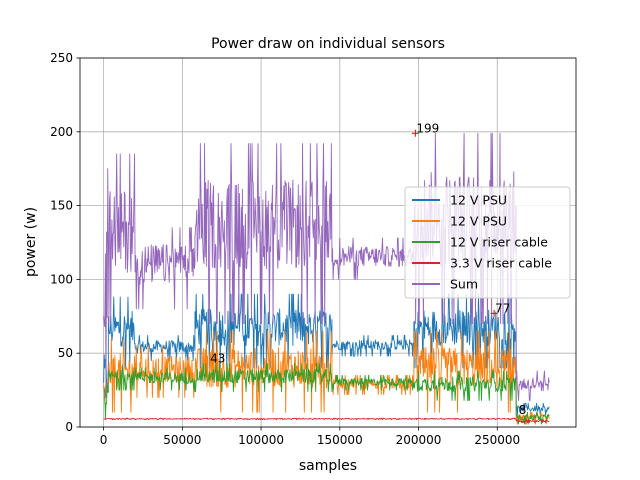  I want to click on x-tick-label: 150000, so click(340, 440).